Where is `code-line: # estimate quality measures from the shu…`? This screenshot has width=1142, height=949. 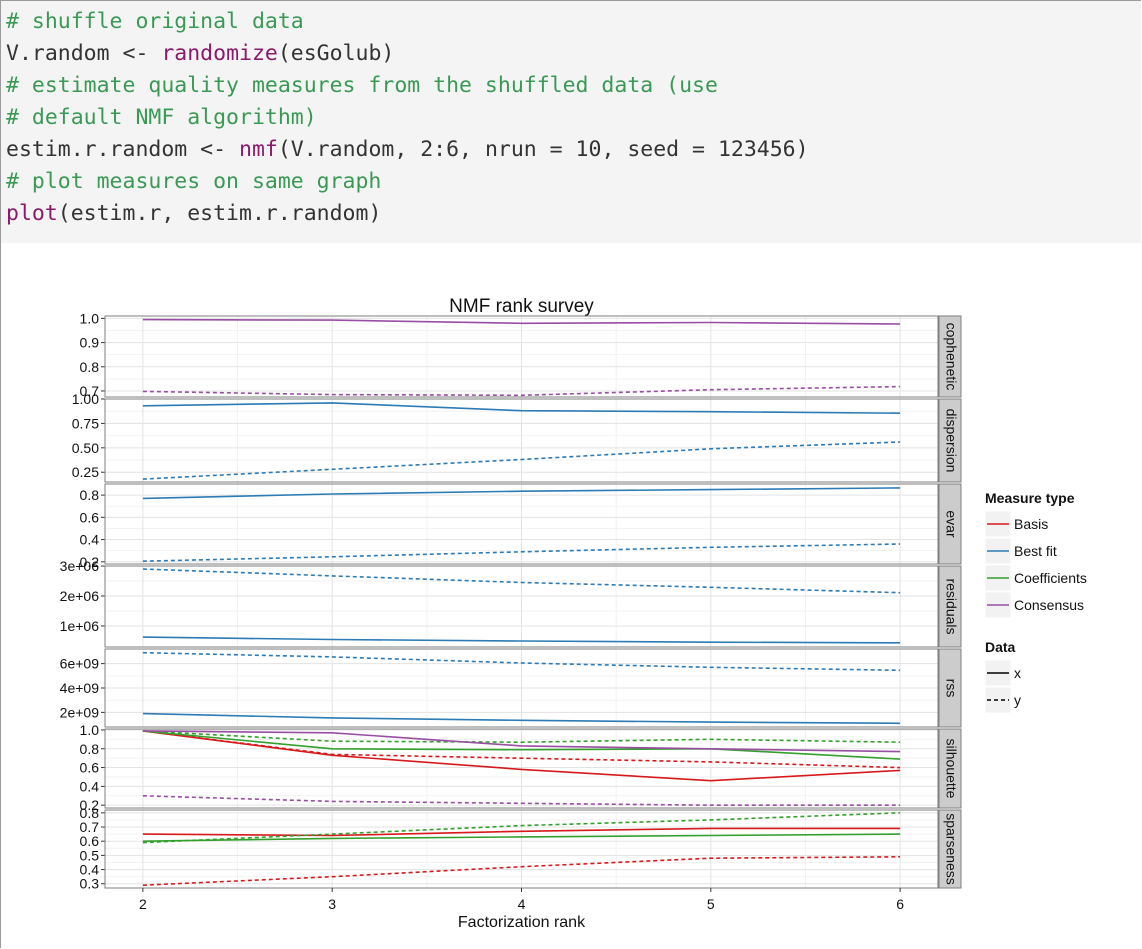
code-line: # estimate quality measures from the shu… is located at coordinates (362, 85).